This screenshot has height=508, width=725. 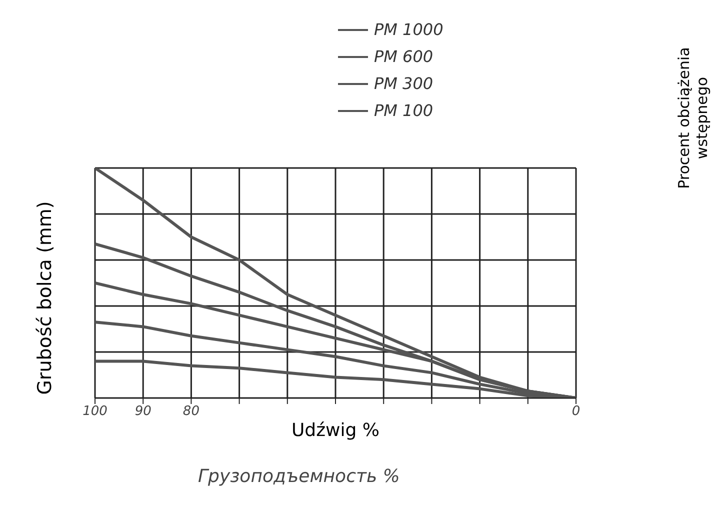 I want to click on text: Procent obciążenia wstępnego, so click(x=693, y=118).